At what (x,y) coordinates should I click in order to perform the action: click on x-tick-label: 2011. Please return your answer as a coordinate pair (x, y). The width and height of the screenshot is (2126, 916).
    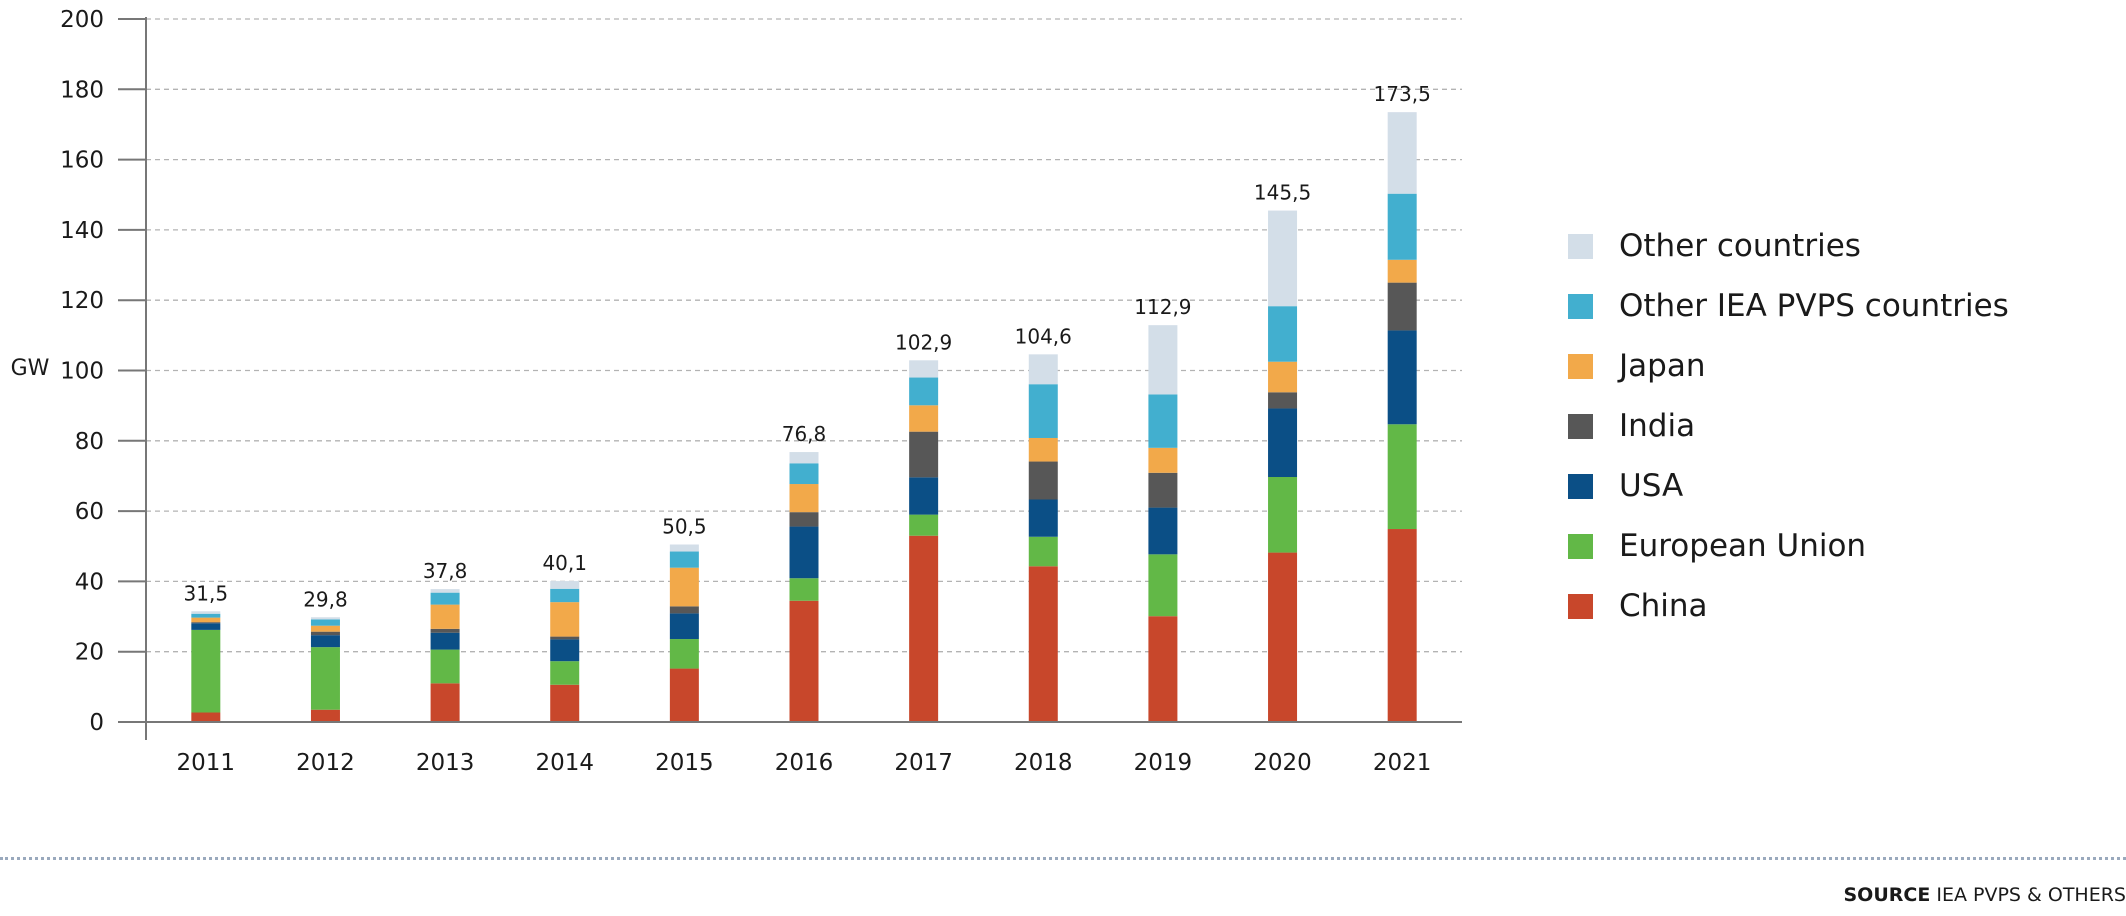
    Looking at the image, I should click on (206, 763).